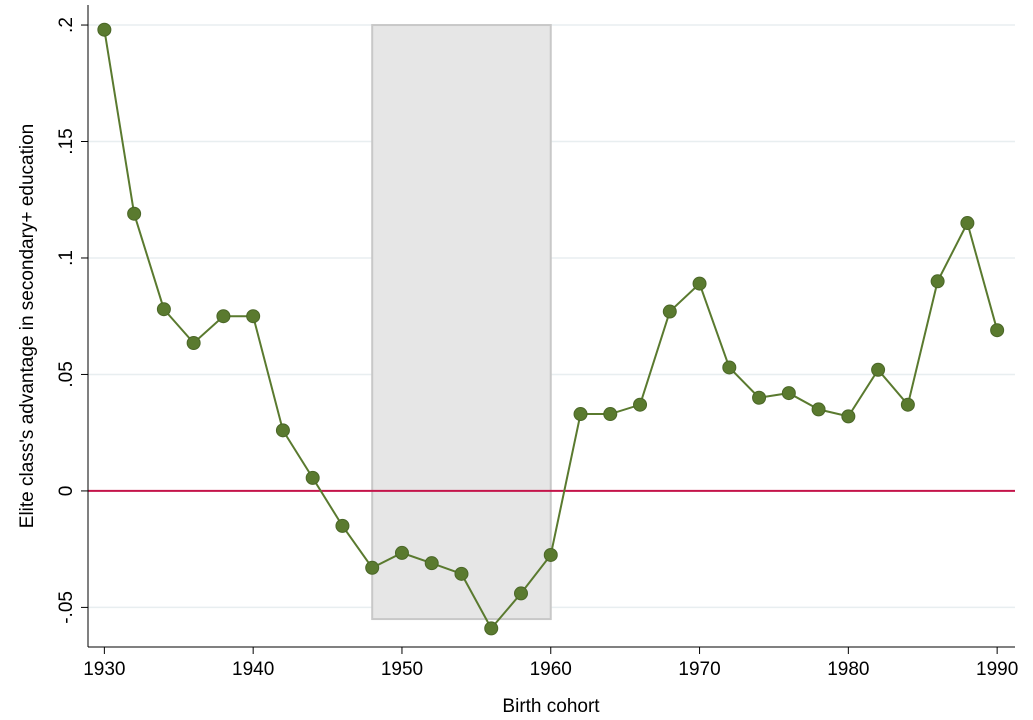 This screenshot has height=720, width=1033. Describe the element at coordinates (66, 25) in the screenshot. I see `y-tick-label: .2` at that location.